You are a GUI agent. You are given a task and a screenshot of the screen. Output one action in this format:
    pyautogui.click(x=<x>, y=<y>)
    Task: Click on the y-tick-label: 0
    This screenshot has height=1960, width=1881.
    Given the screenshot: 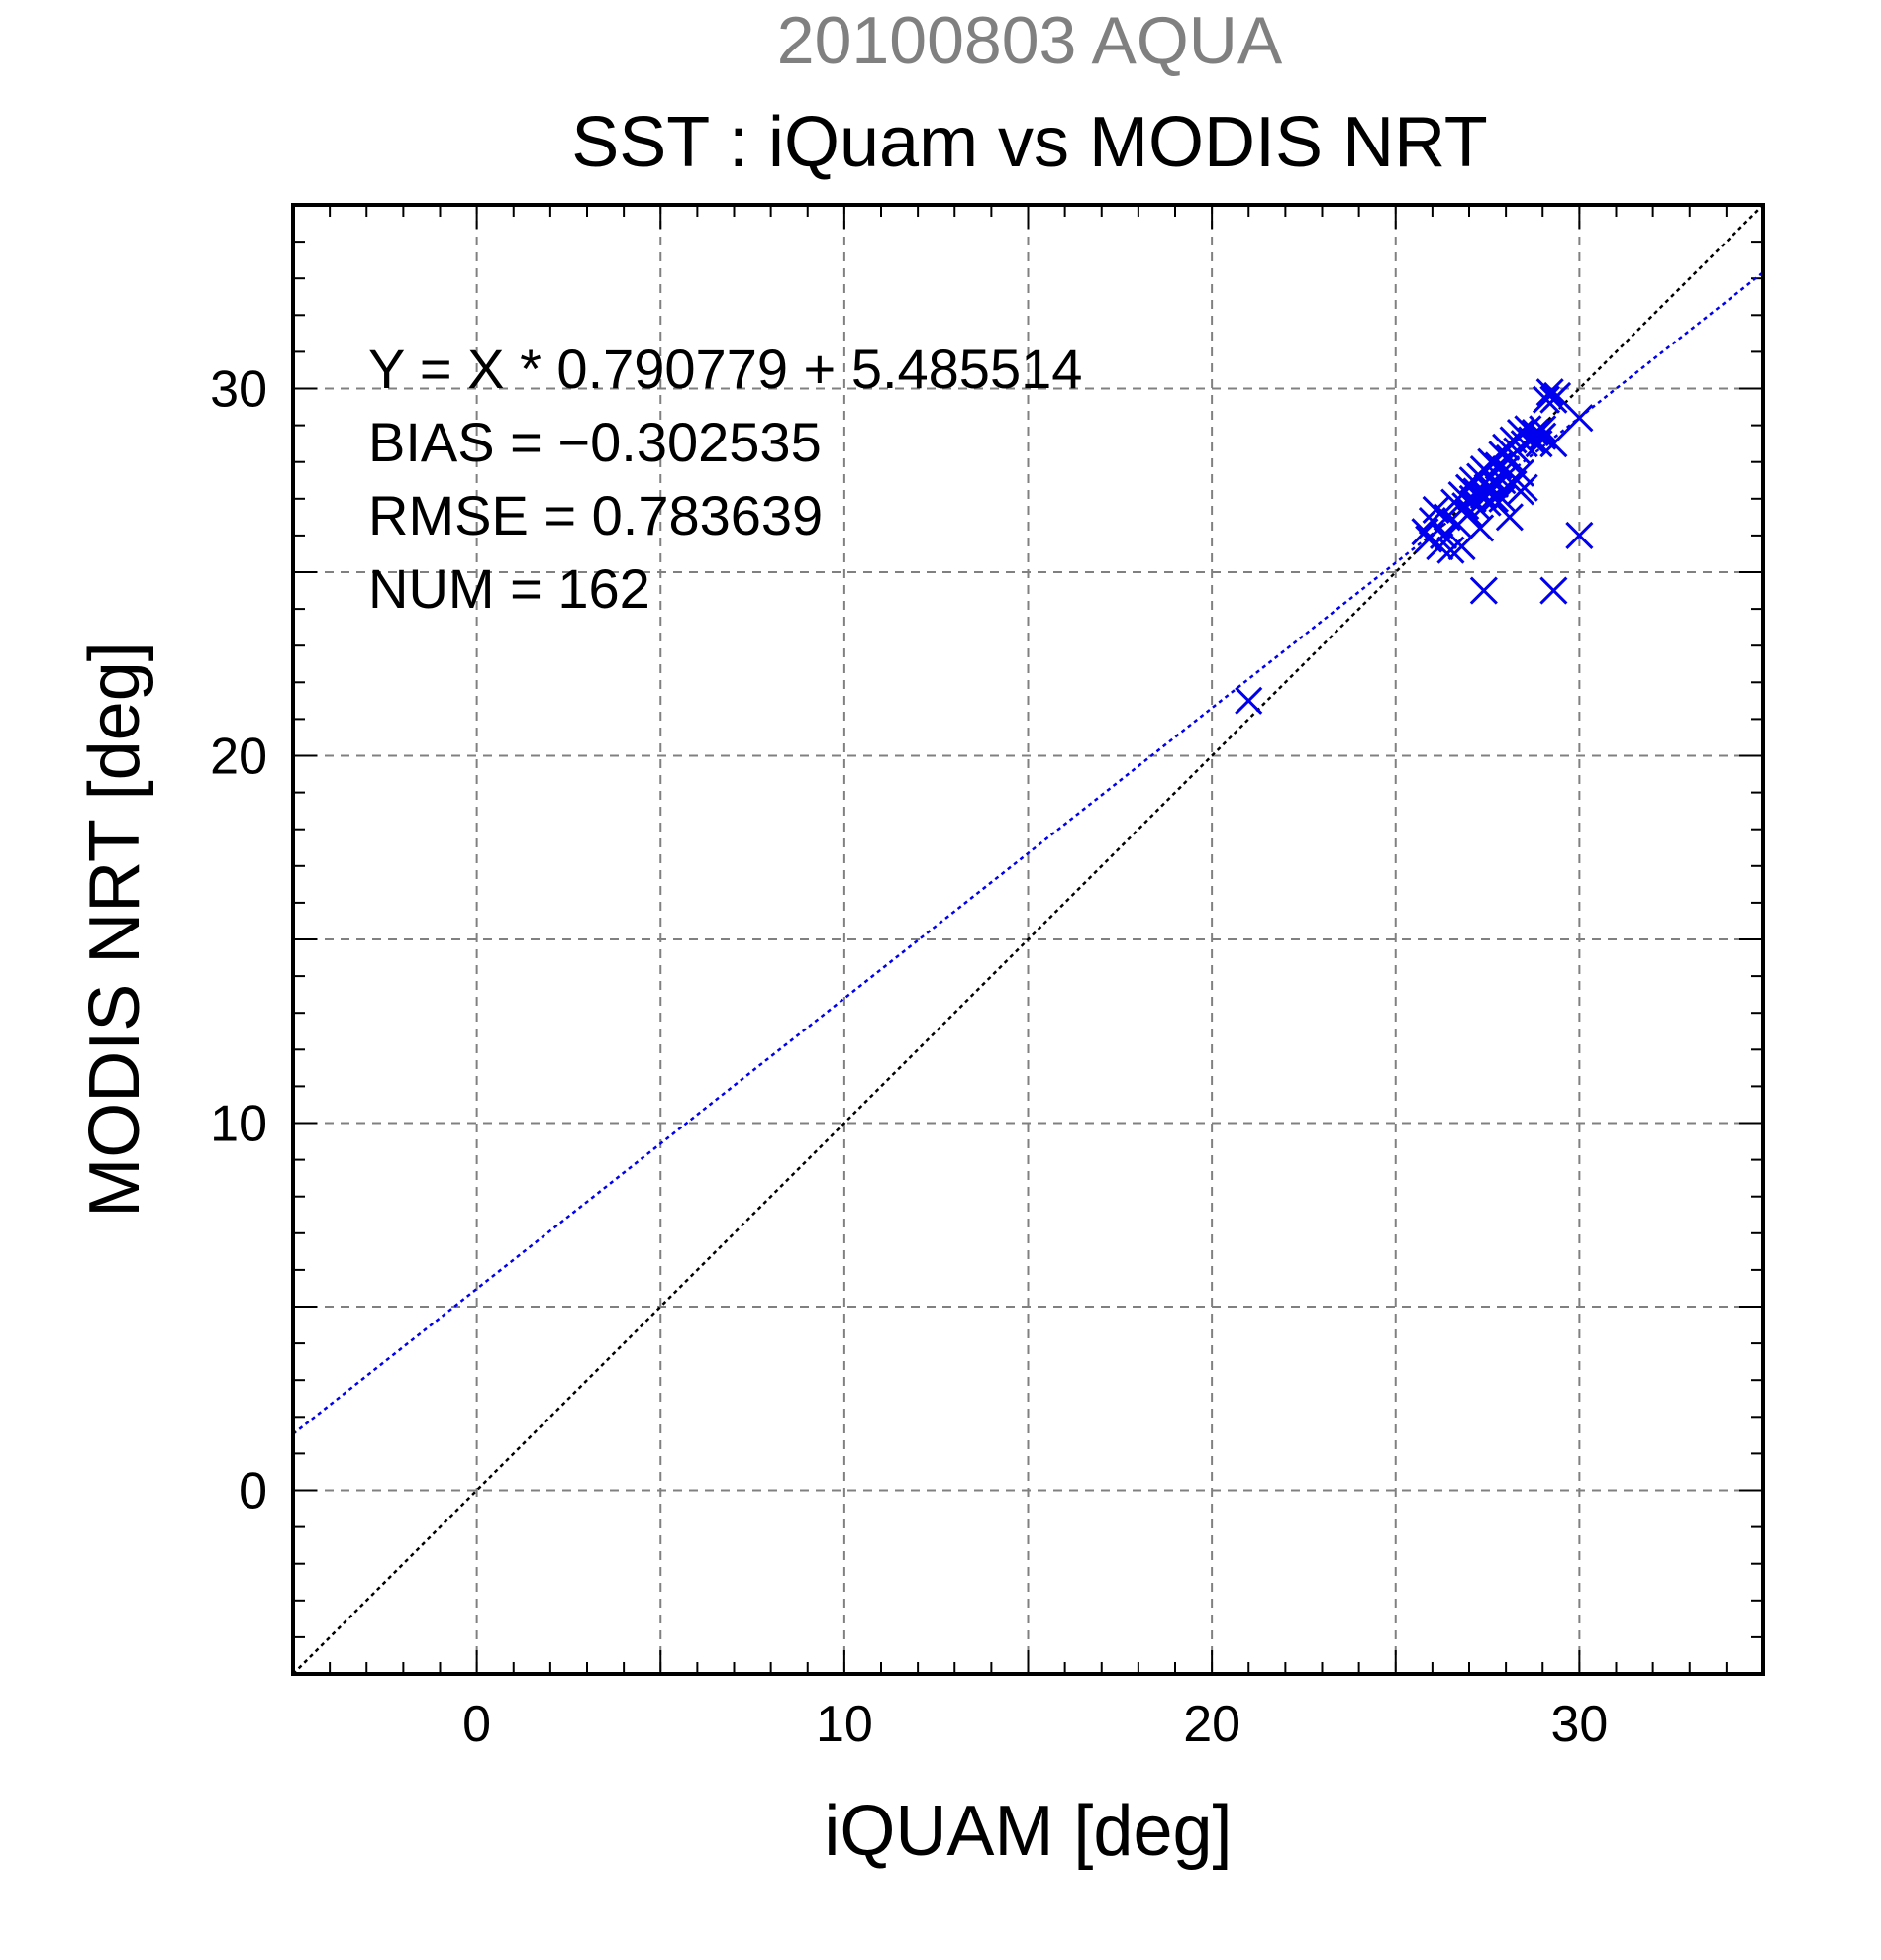 What is the action you would take?
    pyautogui.click(x=253, y=1491)
    